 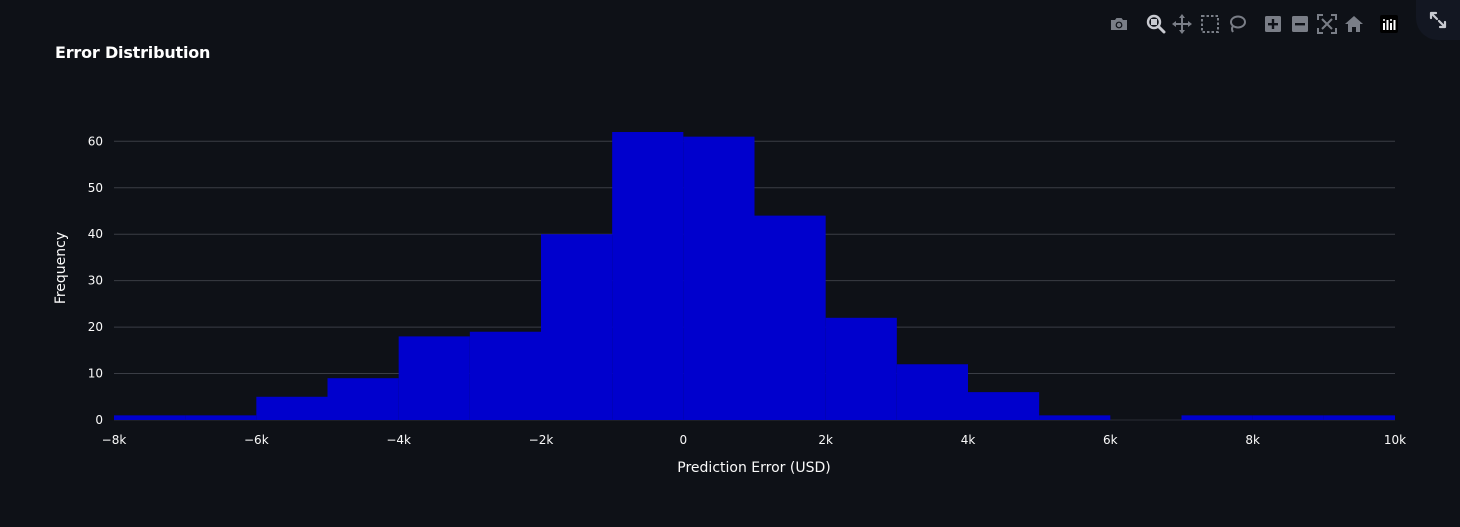 I want to click on fullscreen-button, so click(x=1438, y=20).